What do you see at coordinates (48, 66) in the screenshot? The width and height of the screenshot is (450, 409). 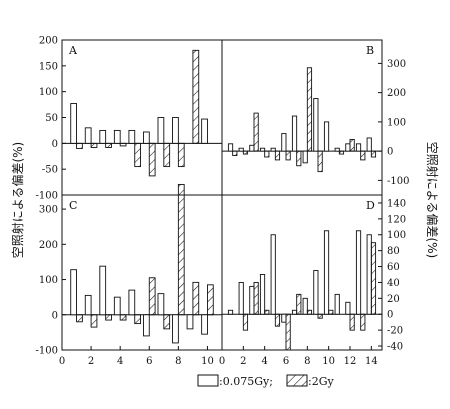 I see `y-tick-label-a: 150` at bounding box center [48, 66].